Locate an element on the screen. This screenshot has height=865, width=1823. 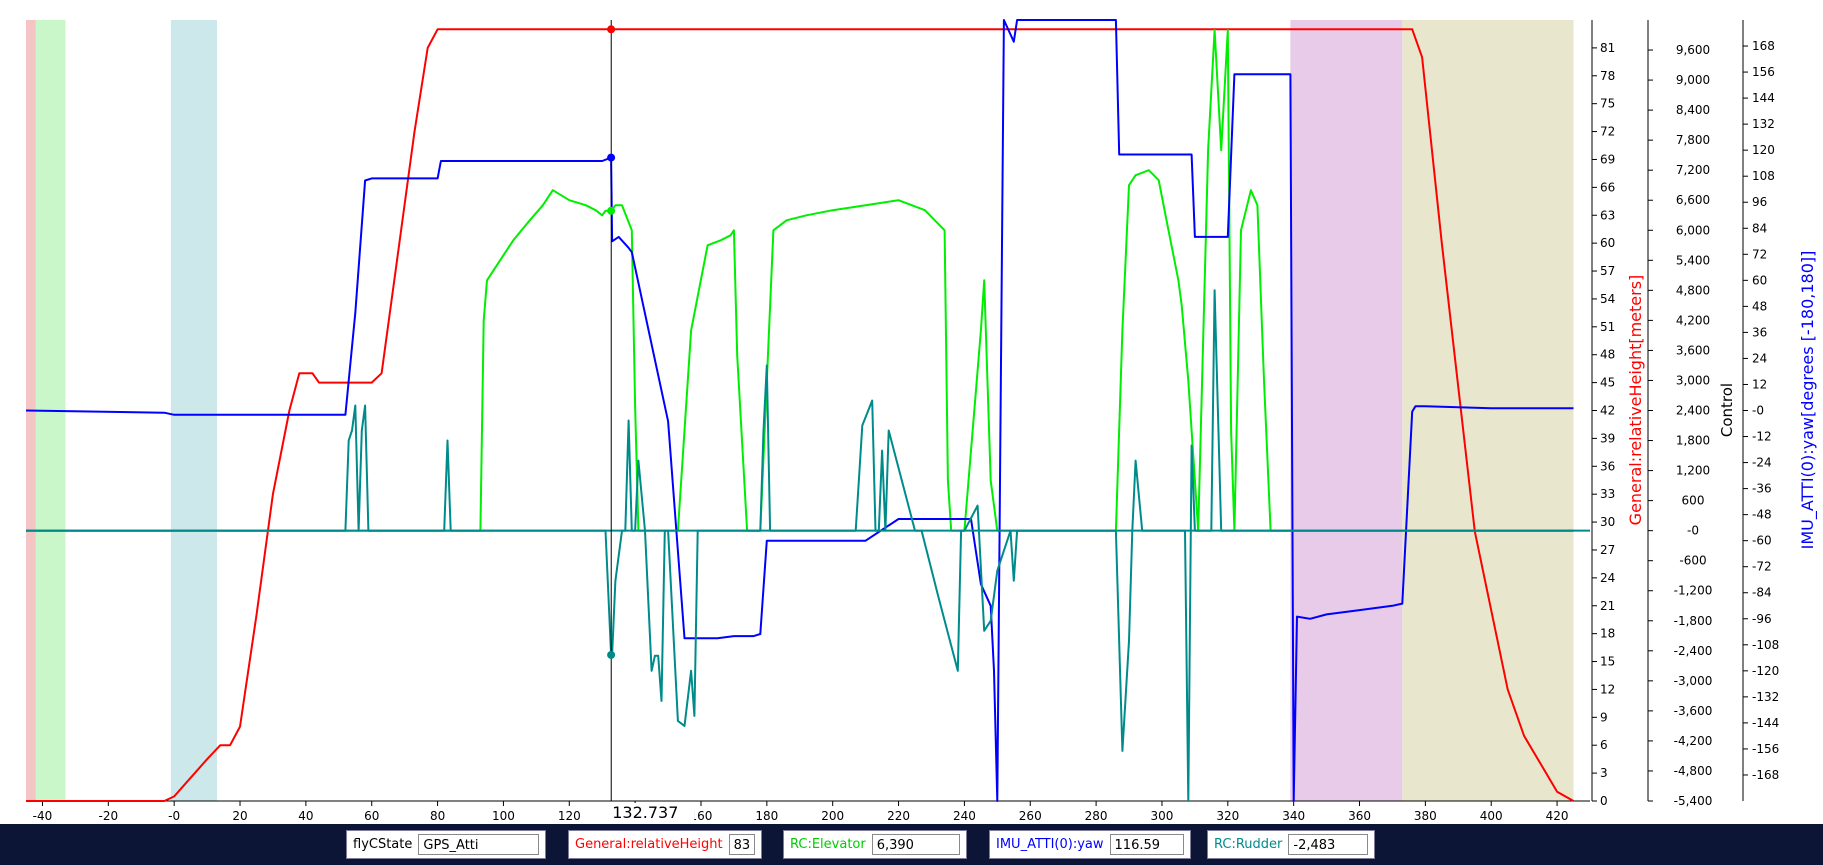
y-tick-label: 30 is located at coordinates (1607, 522).